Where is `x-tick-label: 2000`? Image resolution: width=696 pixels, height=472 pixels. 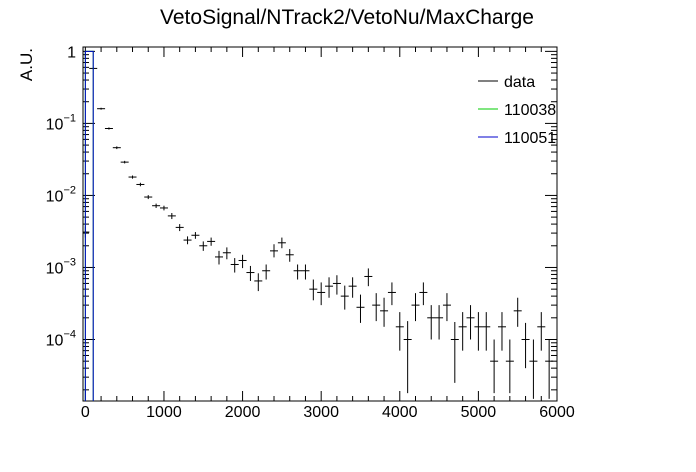 x-tick-label: 2000 is located at coordinates (243, 412).